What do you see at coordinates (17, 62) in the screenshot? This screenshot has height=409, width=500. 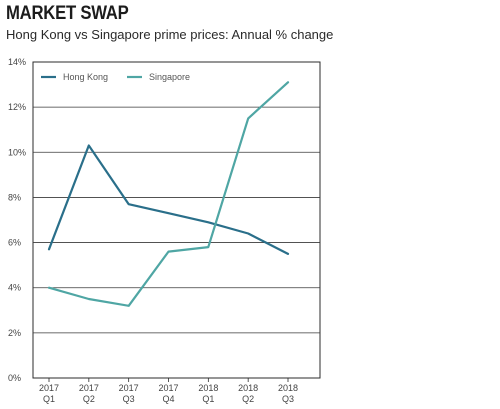 I see `y-tick-label: 14%` at bounding box center [17, 62].